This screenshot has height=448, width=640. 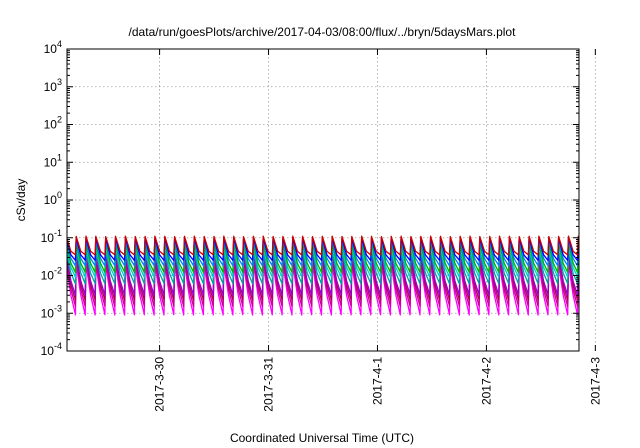 I want to click on x-tick-label: 2017-4-1, so click(x=377, y=381).